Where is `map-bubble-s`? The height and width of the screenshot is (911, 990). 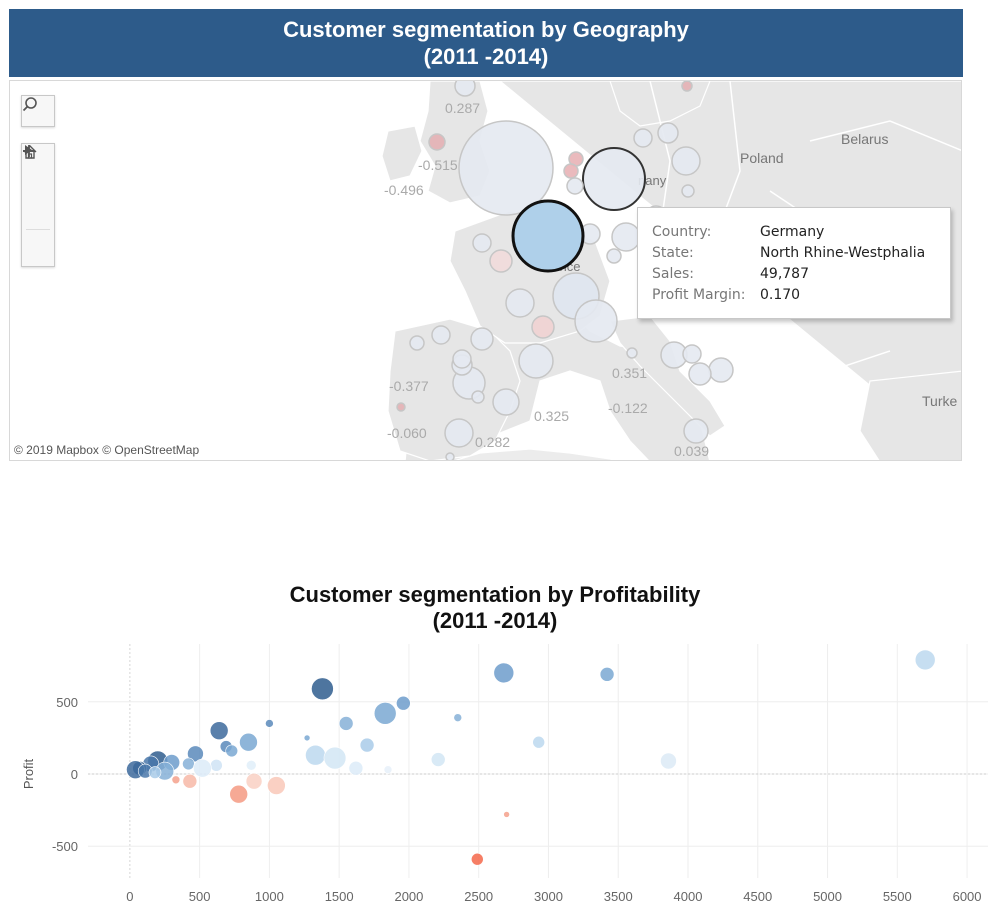
map-bubble-s is located at coordinates (462, 359).